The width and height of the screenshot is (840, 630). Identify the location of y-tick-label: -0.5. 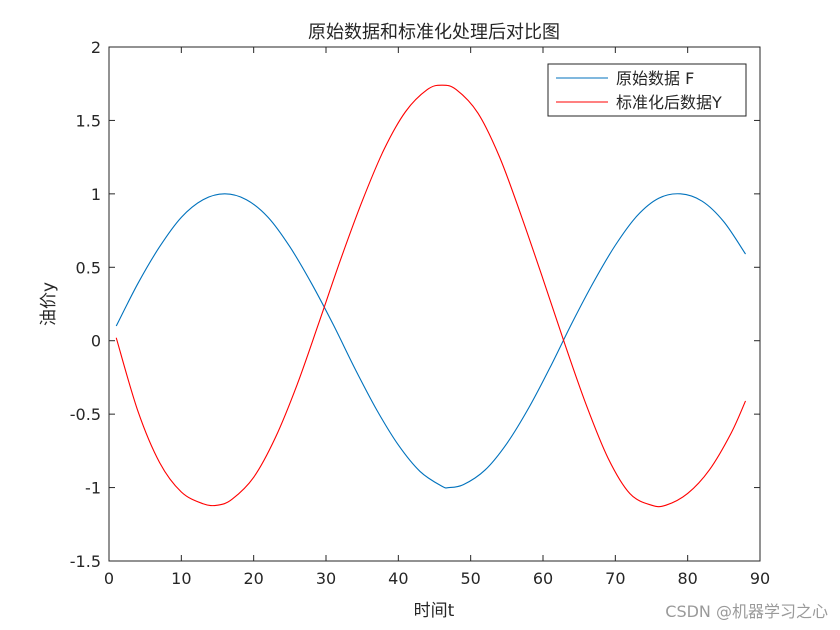
(85, 414).